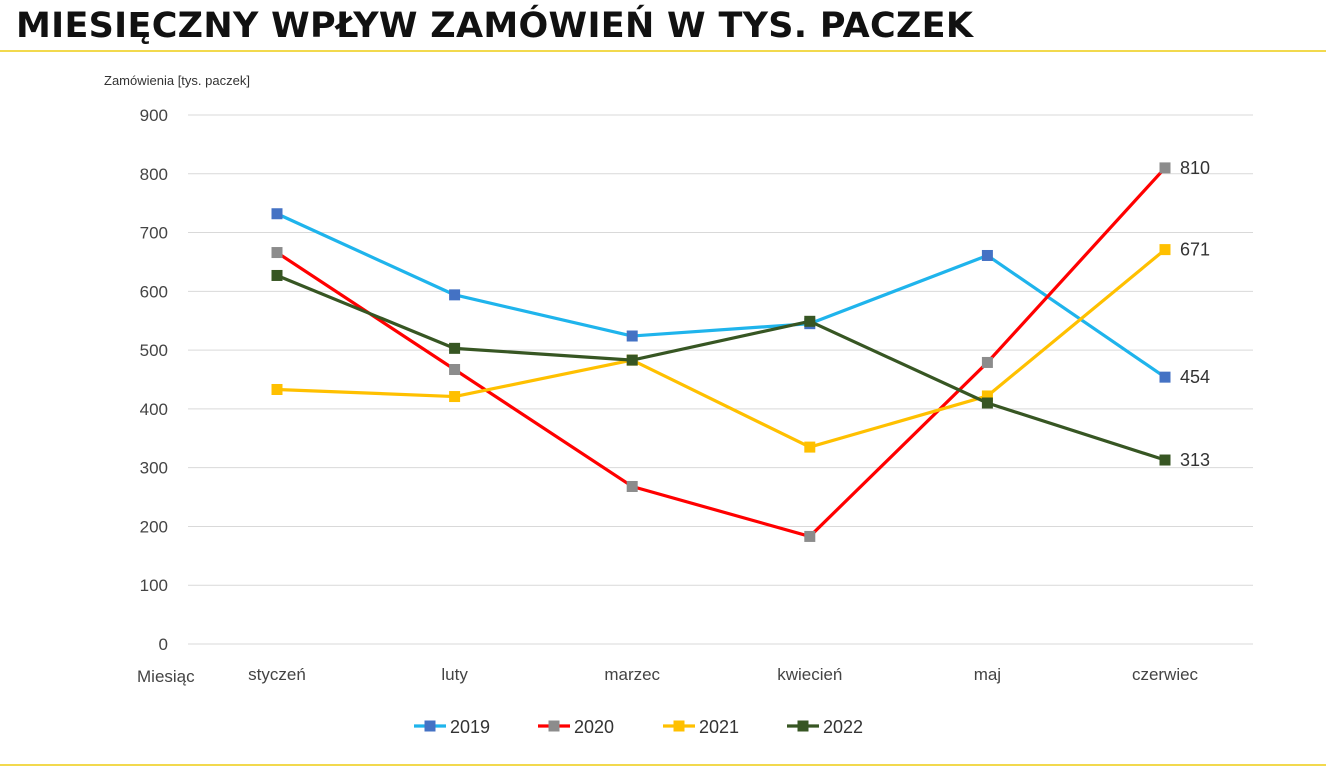 This screenshot has width=1326, height=773. Describe the element at coordinates (632, 674) in the screenshot. I see `x-tick-label: marzec` at that location.